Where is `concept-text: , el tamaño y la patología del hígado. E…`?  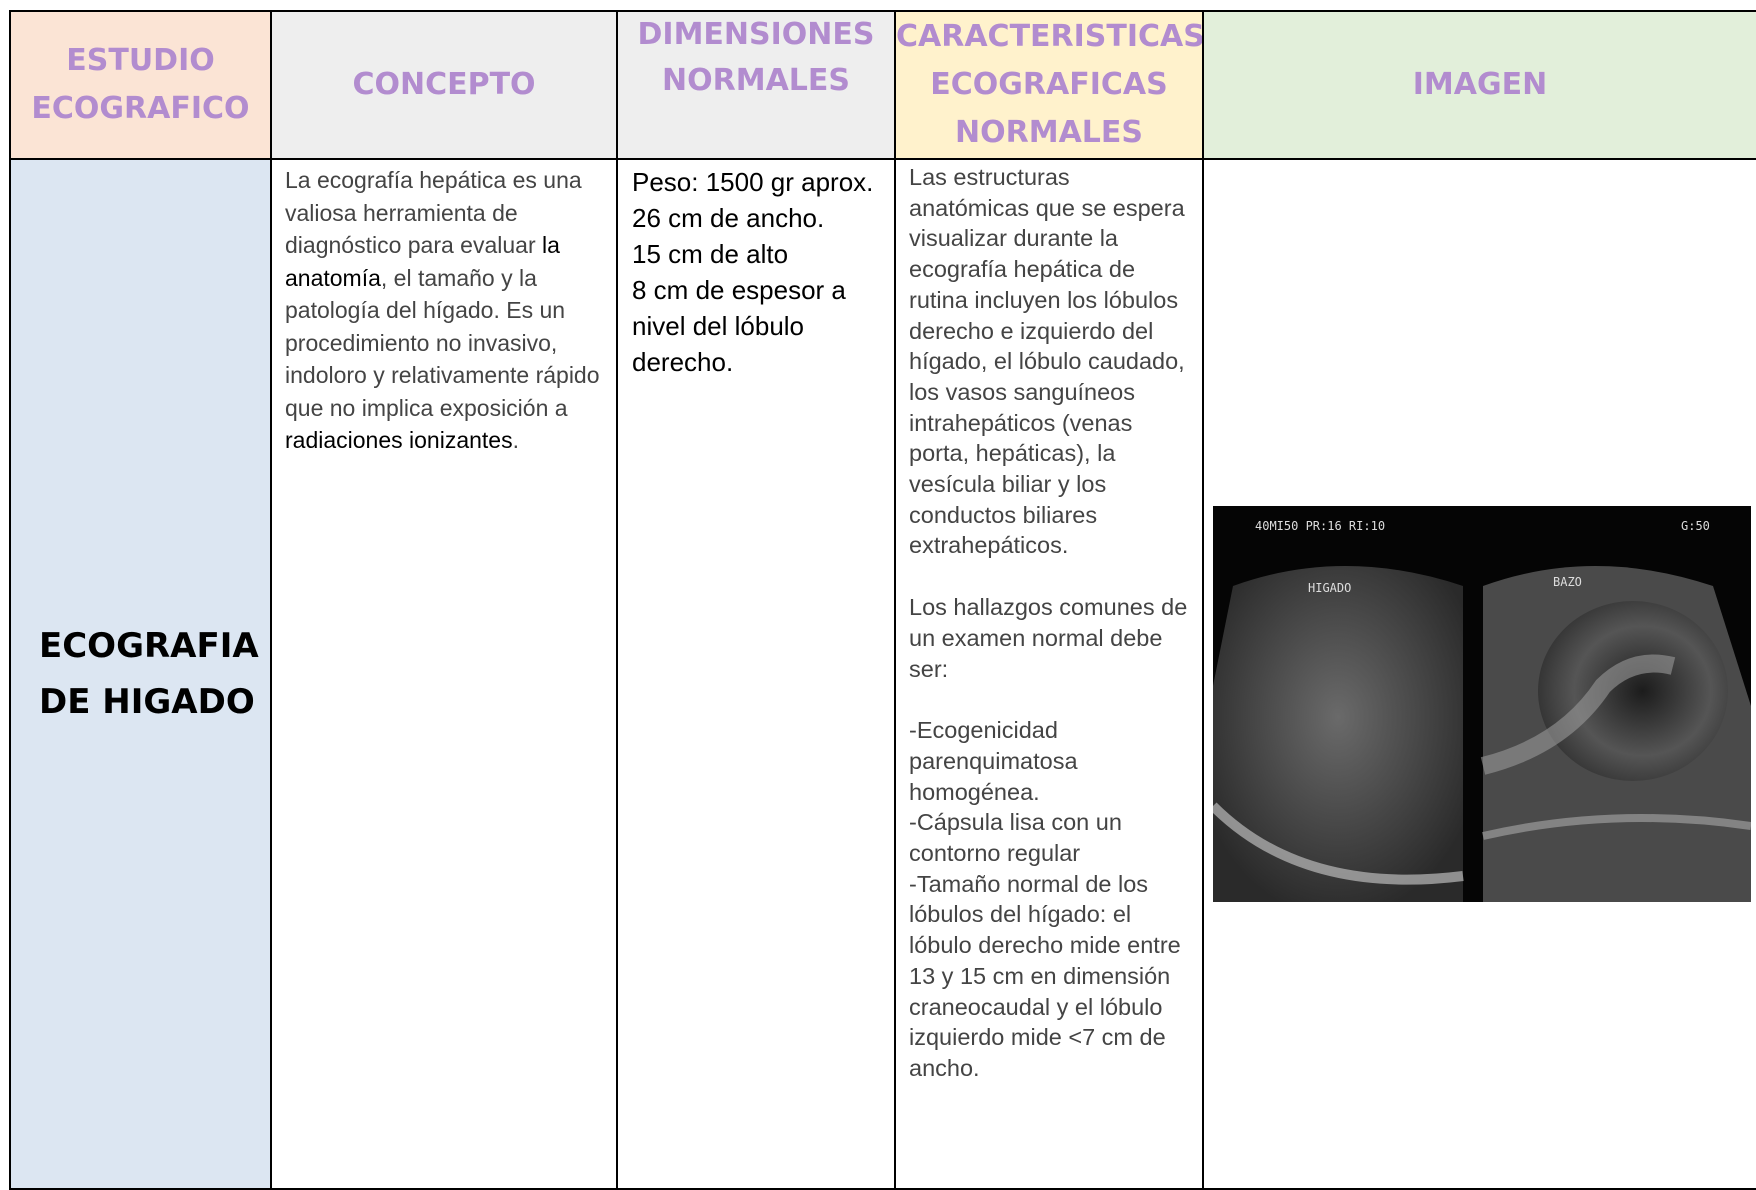 concept-text: , el tamaño y la patología del hígado. E… is located at coordinates (442, 342).